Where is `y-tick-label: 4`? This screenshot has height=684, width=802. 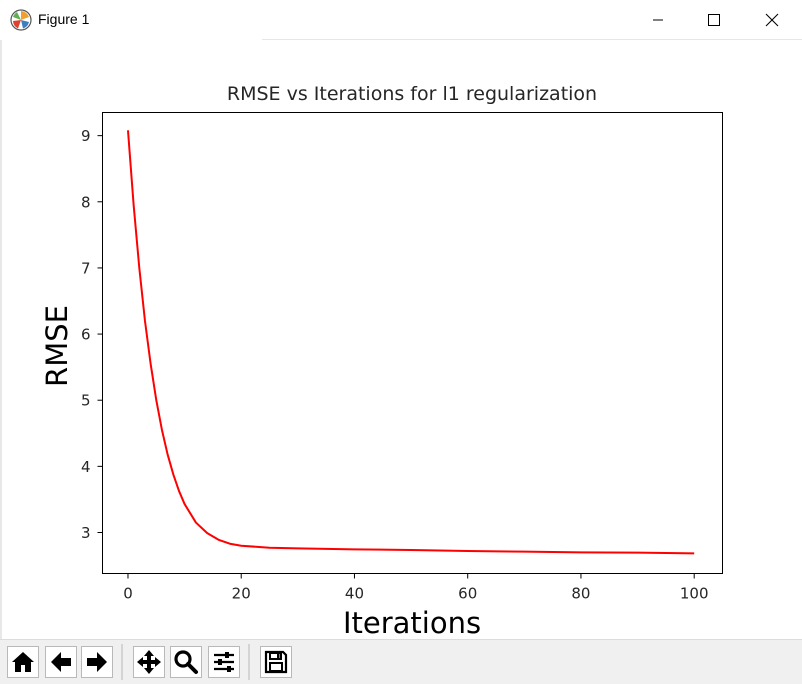
y-tick-label: 4 is located at coordinates (86, 467).